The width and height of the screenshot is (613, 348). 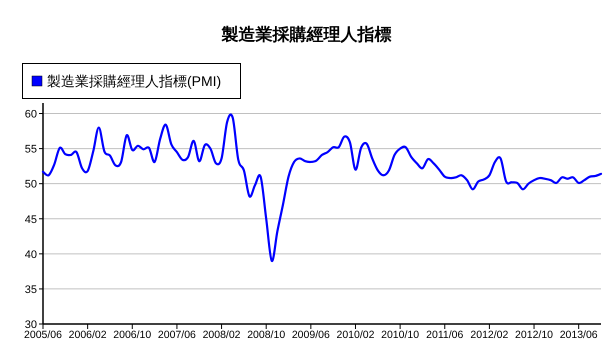 What do you see at coordinates (306, 34) in the screenshot?
I see `chart-title: 製造業採購經理人指標` at bounding box center [306, 34].